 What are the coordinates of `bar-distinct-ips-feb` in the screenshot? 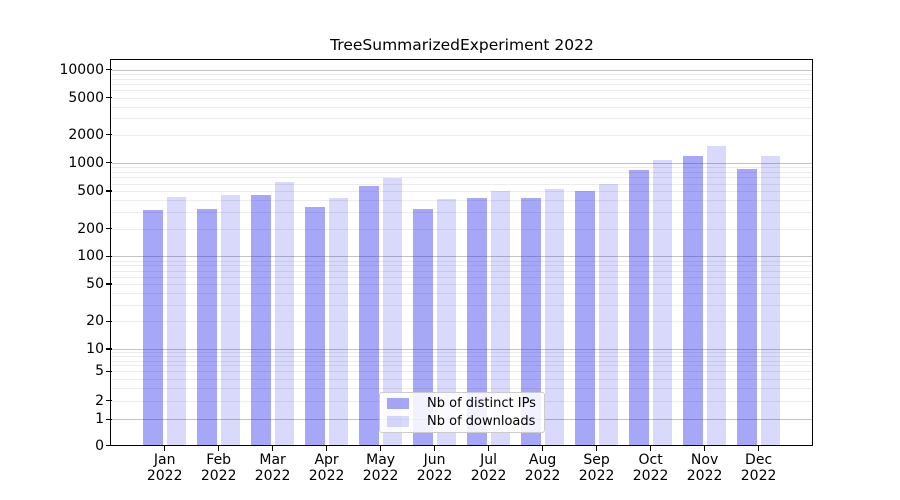 It's located at (207, 327).